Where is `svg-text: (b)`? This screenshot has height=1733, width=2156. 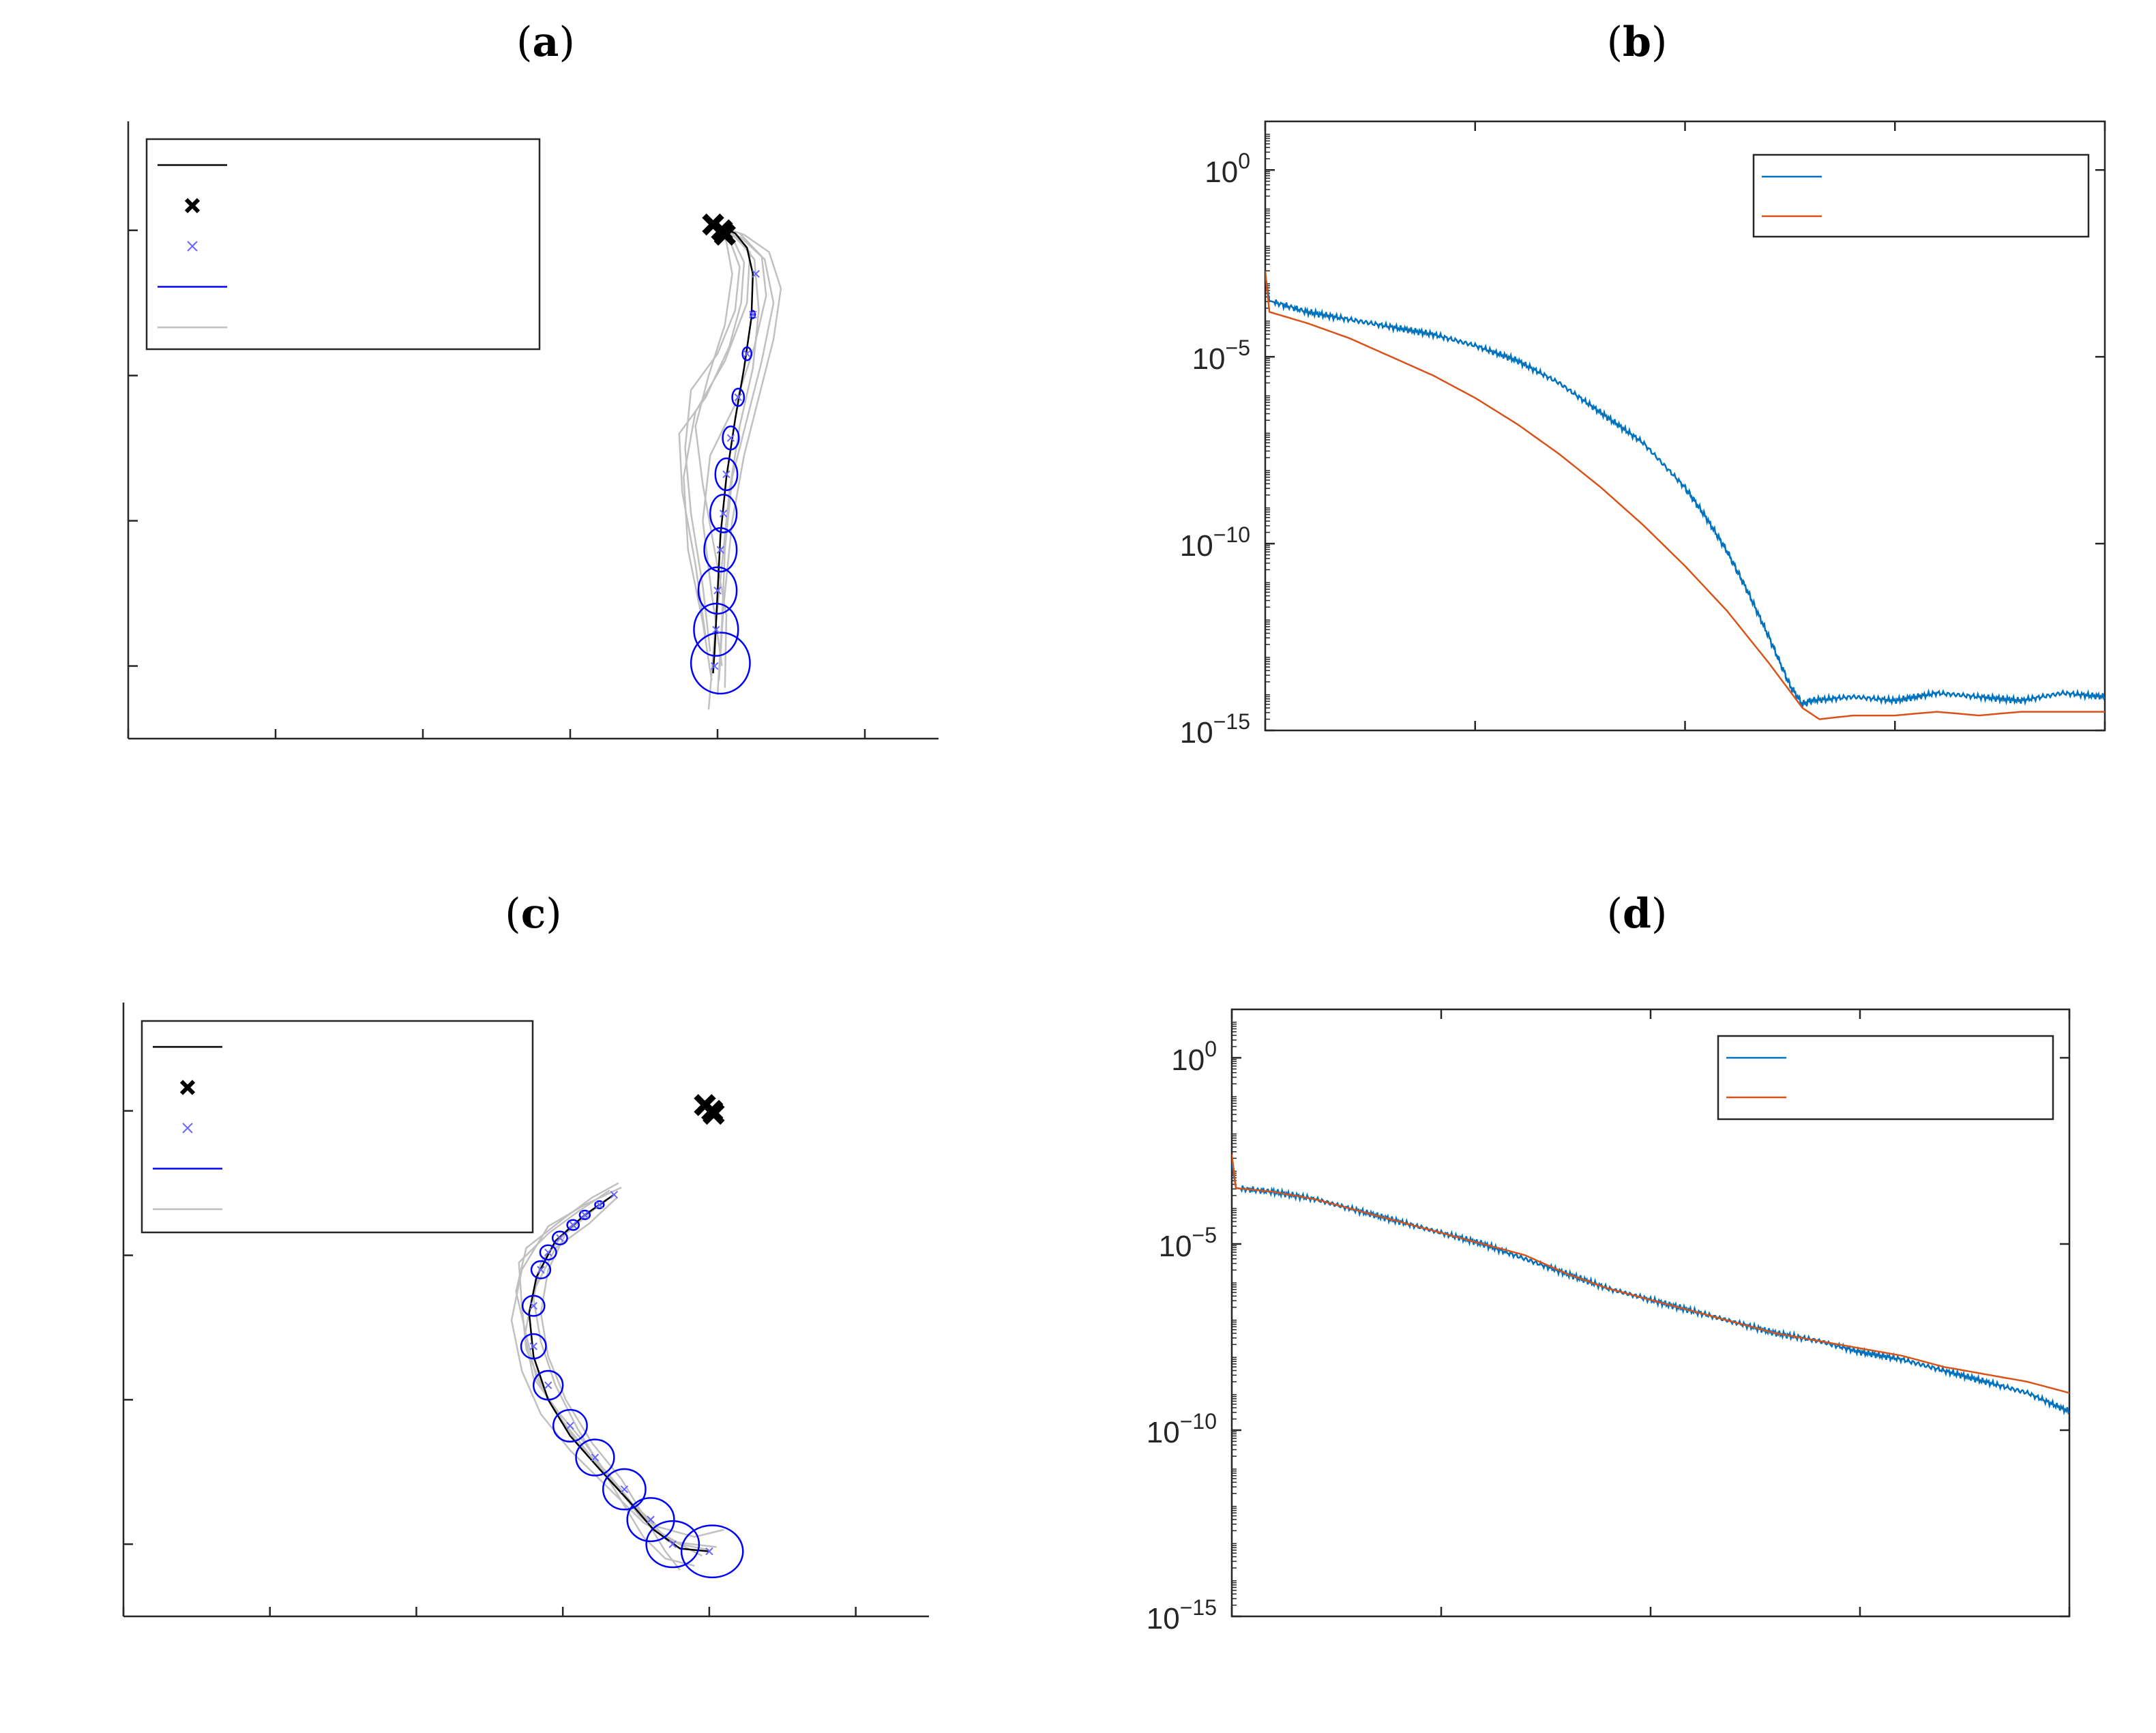 svg-text: (b) is located at coordinates (1638, 42).